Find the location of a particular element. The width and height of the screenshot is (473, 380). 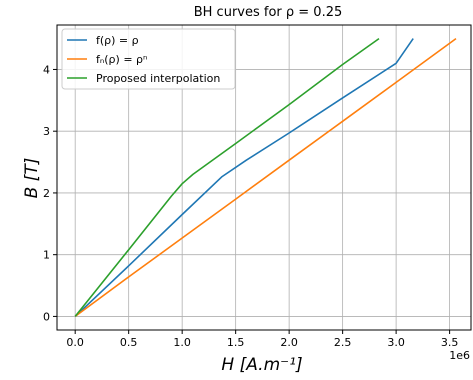

x-tick-label: 2.0 is located at coordinates (289, 342).